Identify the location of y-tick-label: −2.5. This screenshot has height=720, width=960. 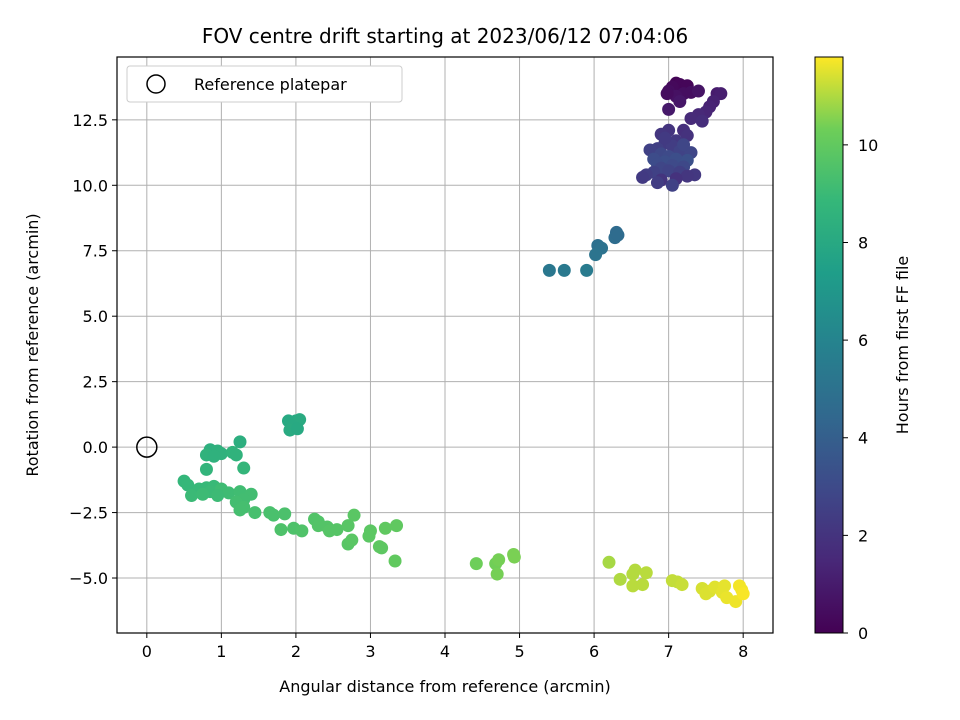
(88, 513).